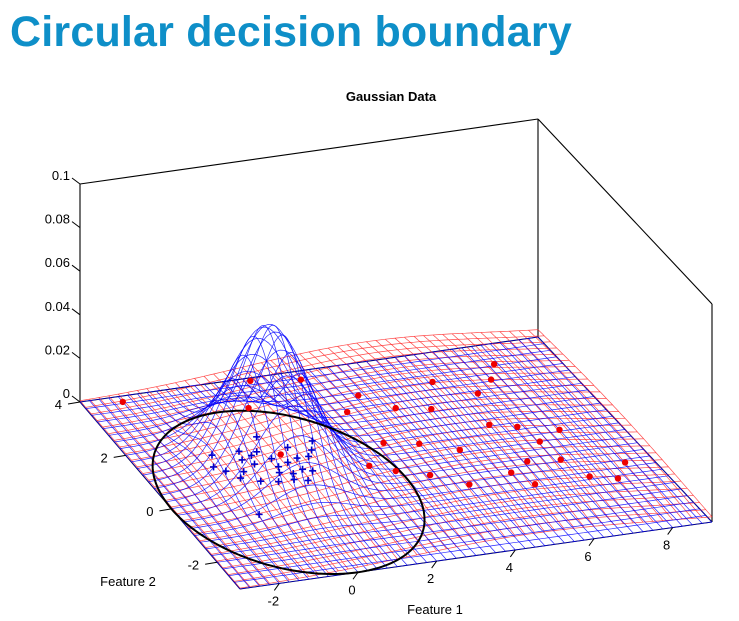 The height and width of the screenshot is (621, 739). What do you see at coordinates (274, 600) in the screenshot?
I see `x-tick-label: -2` at bounding box center [274, 600].